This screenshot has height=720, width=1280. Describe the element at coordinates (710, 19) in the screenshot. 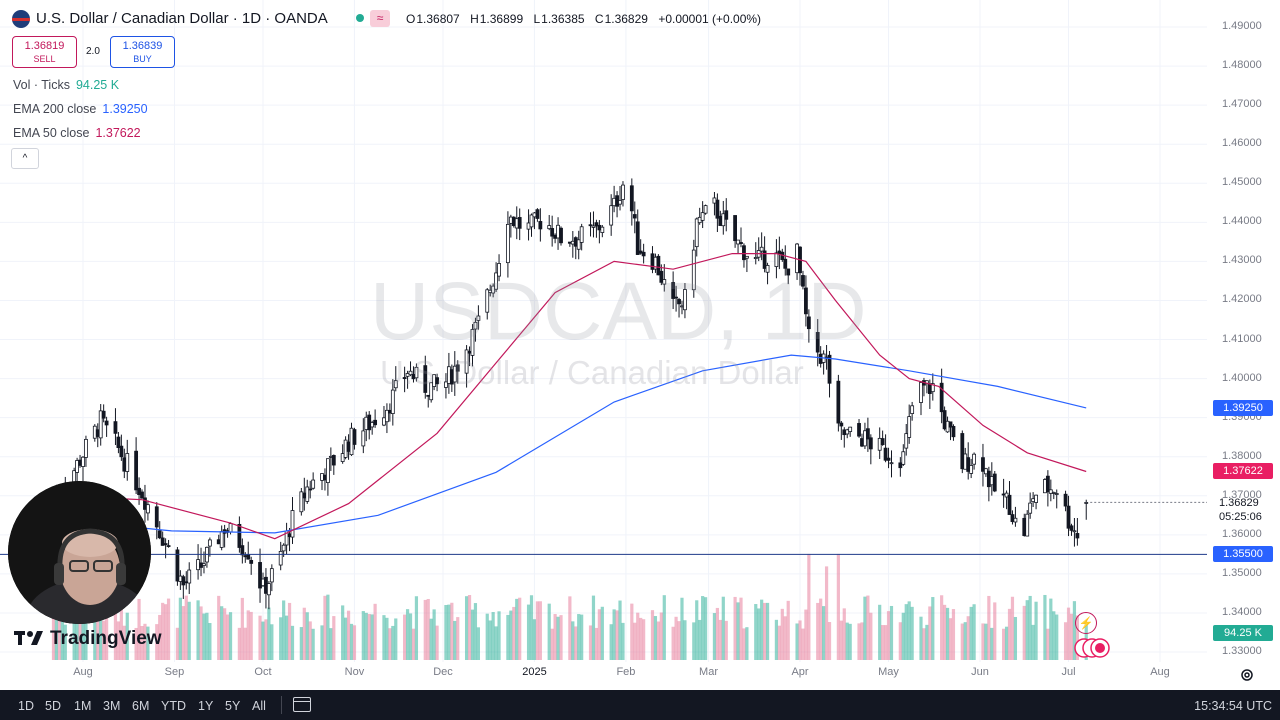

I see `ohlc-change: +0.00001 (+0.00%)` at that location.